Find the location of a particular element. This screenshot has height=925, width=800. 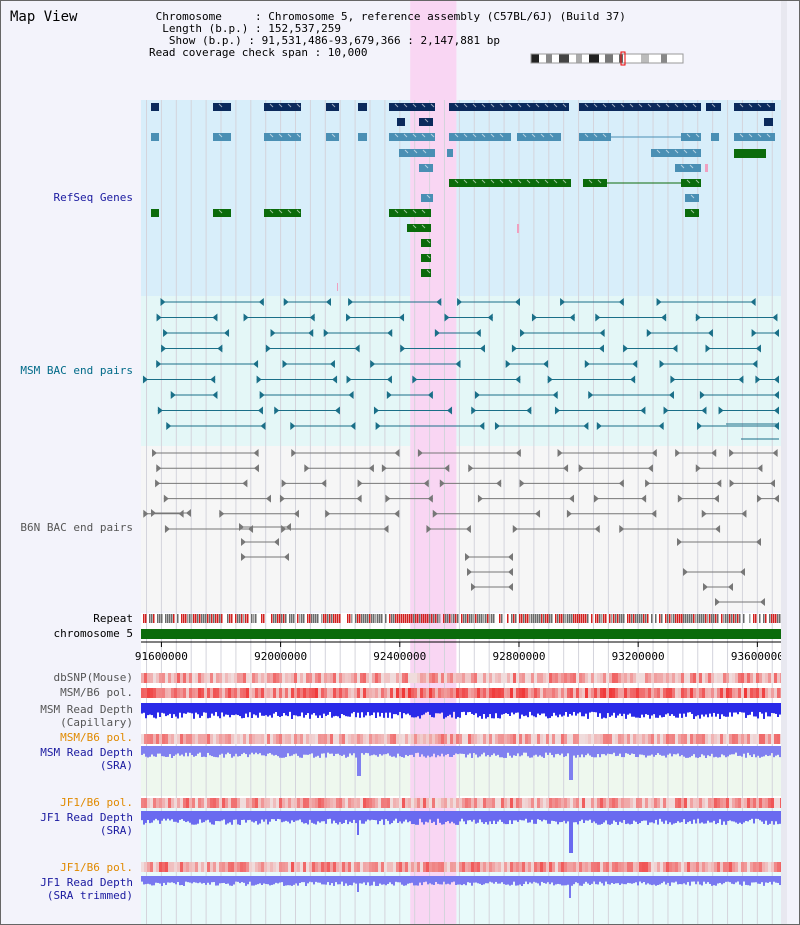

track-label-jf1-b6-pol: JF1/B6 pol. is located at coordinates (96, 802).